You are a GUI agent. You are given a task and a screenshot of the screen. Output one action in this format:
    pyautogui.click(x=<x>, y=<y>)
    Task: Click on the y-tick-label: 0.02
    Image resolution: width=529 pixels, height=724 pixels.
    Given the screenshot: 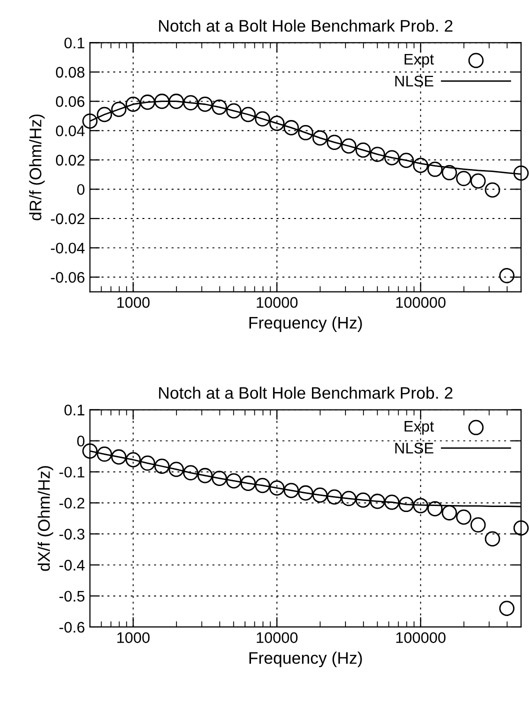 What is the action you would take?
    pyautogui.click(x=70, y=160)
    